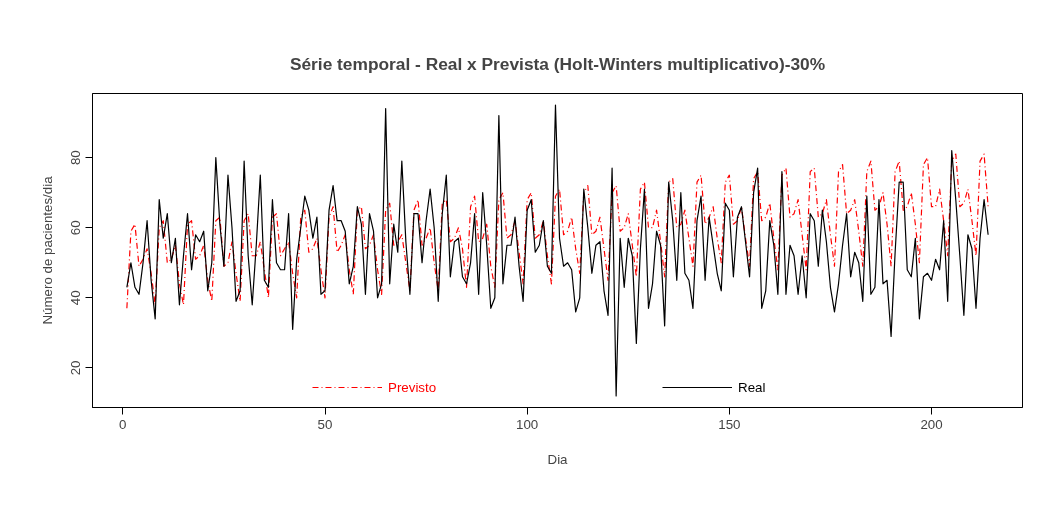 The width and height of the screenshot is (1060, 506). What do you see at coordinates (558, 459) in the screenshot?
I see `x-axis-title: Dia` at bounding box center [558, 459].